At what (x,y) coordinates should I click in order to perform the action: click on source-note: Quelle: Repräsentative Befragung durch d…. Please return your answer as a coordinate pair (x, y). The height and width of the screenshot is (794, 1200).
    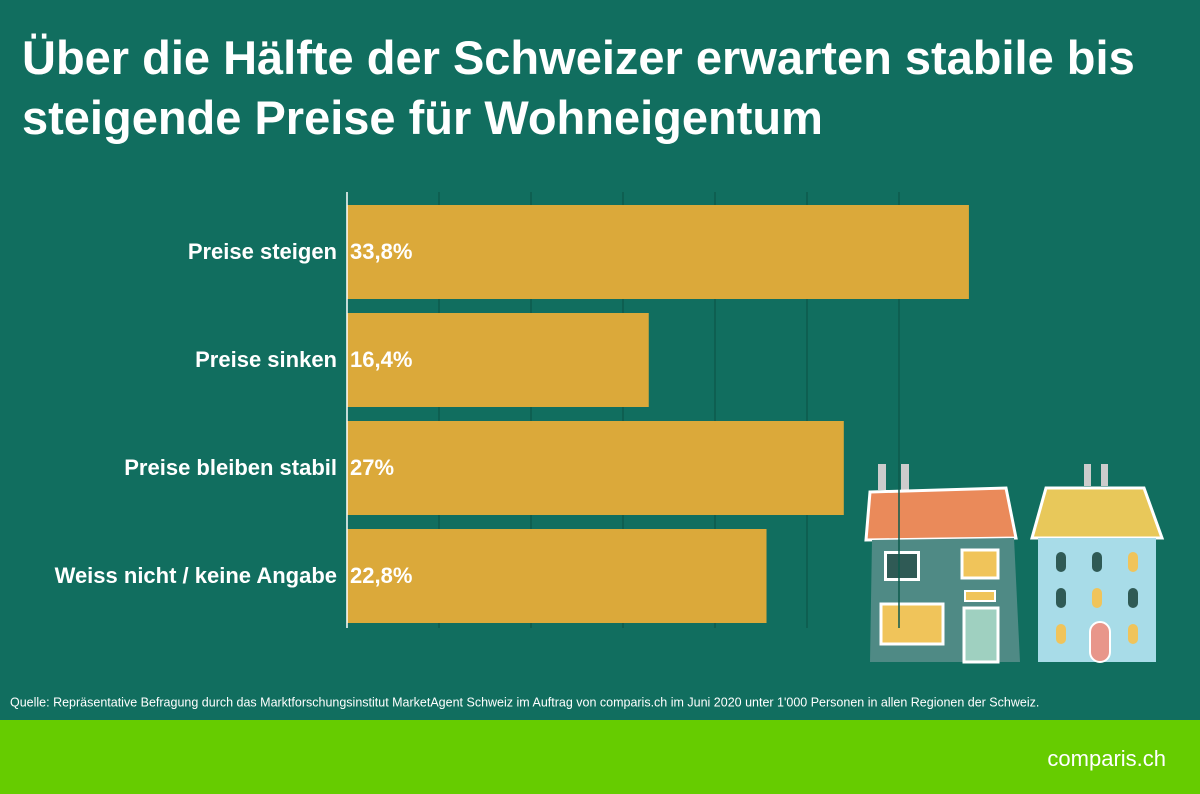
    Looking at the image, I should click on (524, 702).